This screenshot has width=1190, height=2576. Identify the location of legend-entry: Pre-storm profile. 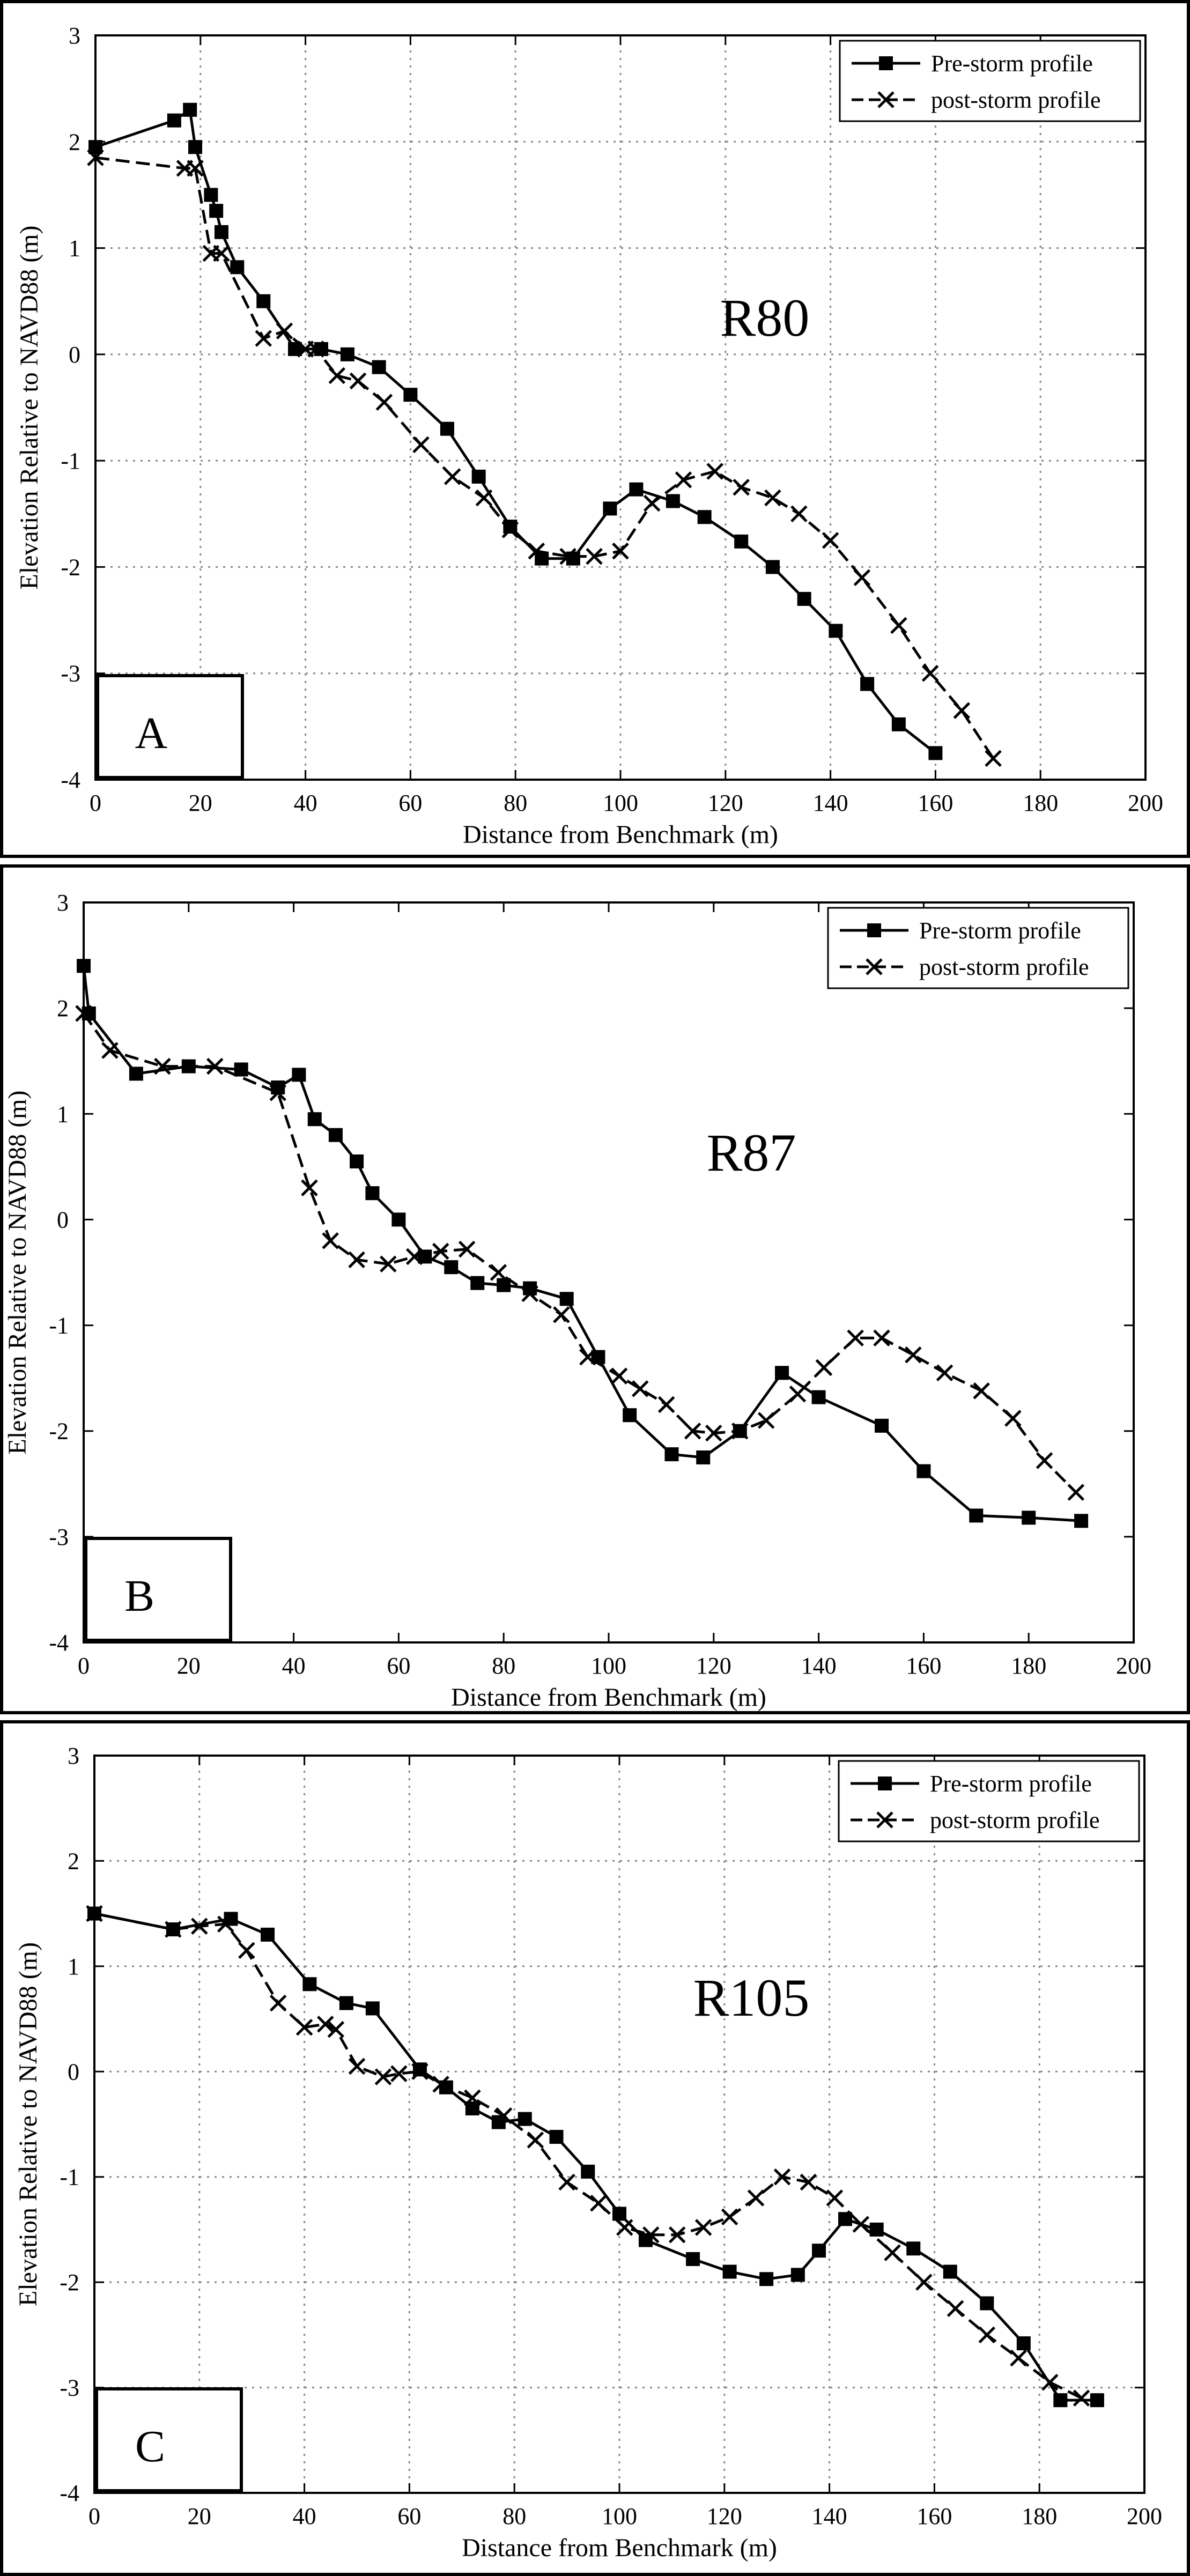
(972, 63).